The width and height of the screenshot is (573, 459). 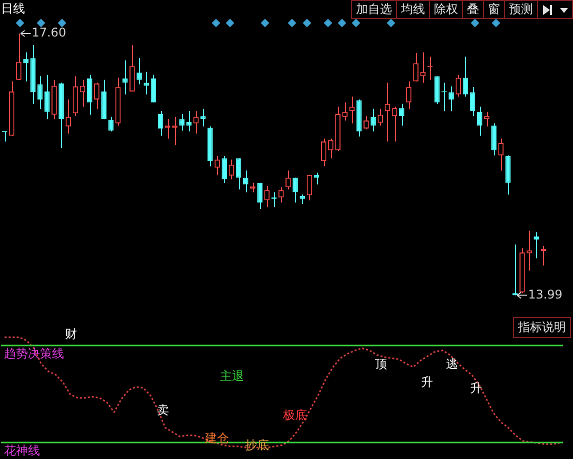 I want to click on text: 叠, so click(x=473, y=9).